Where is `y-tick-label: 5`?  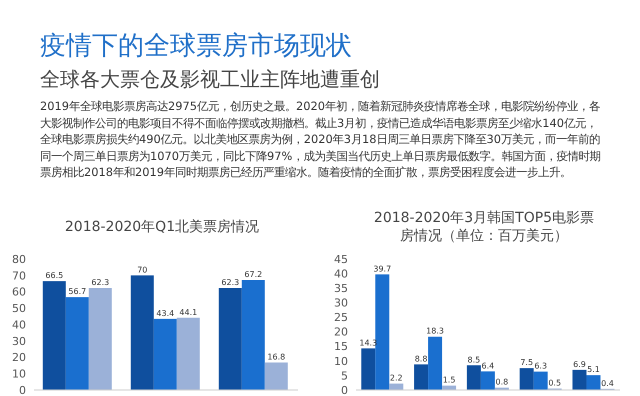
y-tick-label: 5 is located at coordinates (344, 375).